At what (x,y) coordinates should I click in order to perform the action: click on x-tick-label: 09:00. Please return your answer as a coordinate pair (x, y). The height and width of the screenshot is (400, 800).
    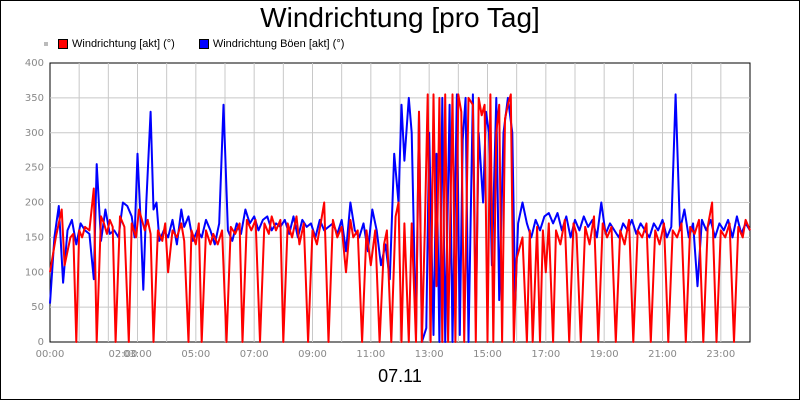
    Looking at the image, I should click on (312, 354).